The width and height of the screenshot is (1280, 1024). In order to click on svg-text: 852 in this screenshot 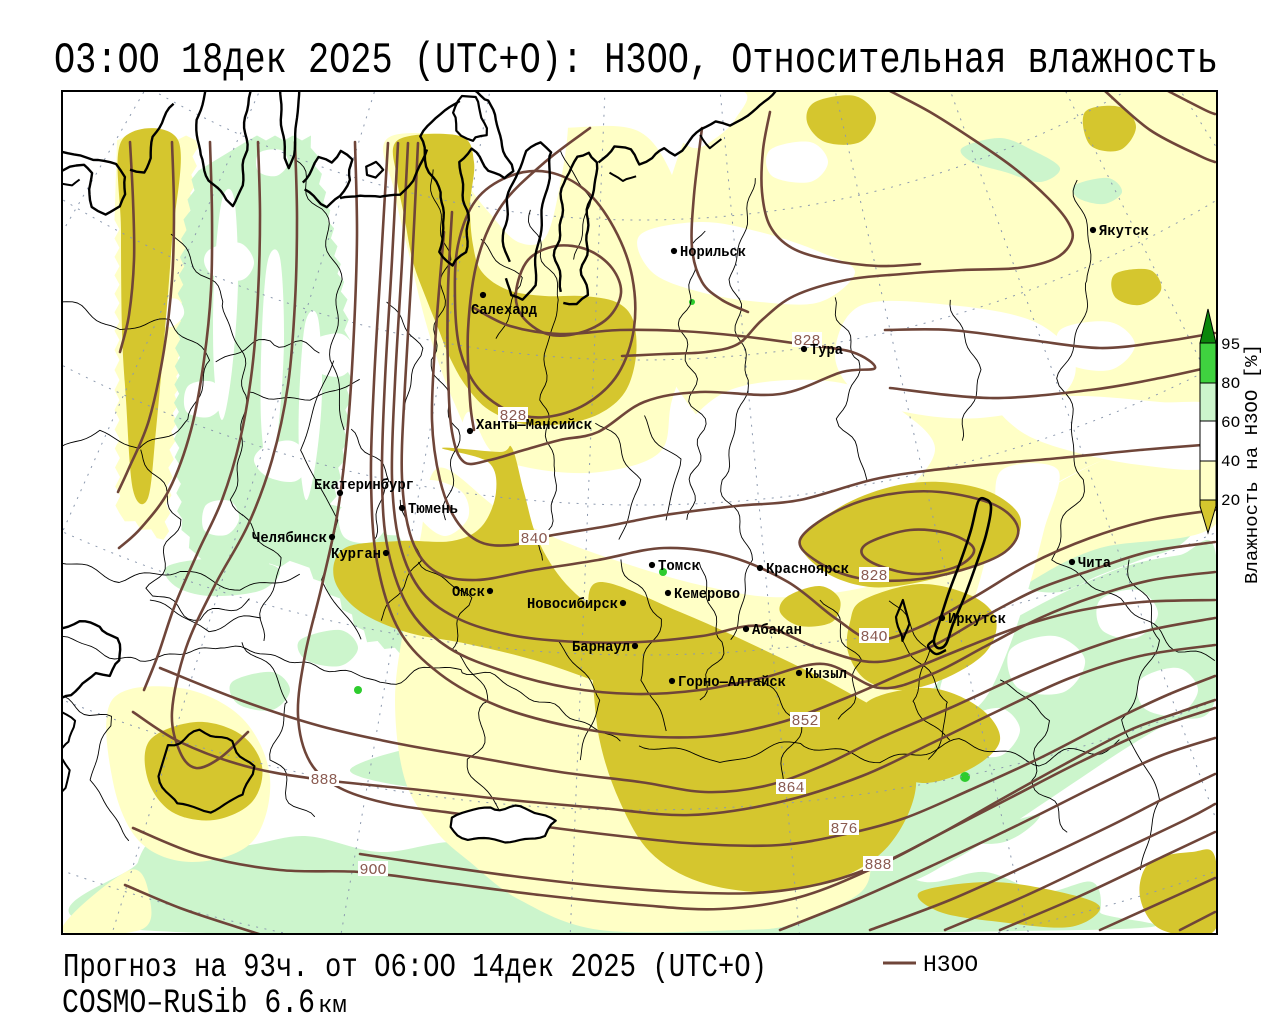, I will do `click(804, 721)`.